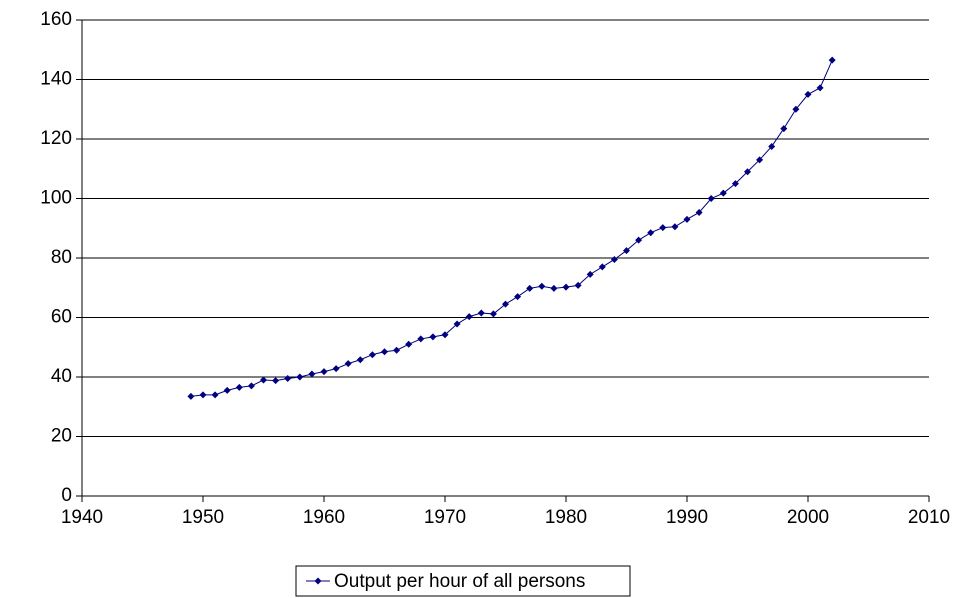  Describe the element at coordinates (61, 436) in the screenshot. I see `y-tick-label: 20` at that location.